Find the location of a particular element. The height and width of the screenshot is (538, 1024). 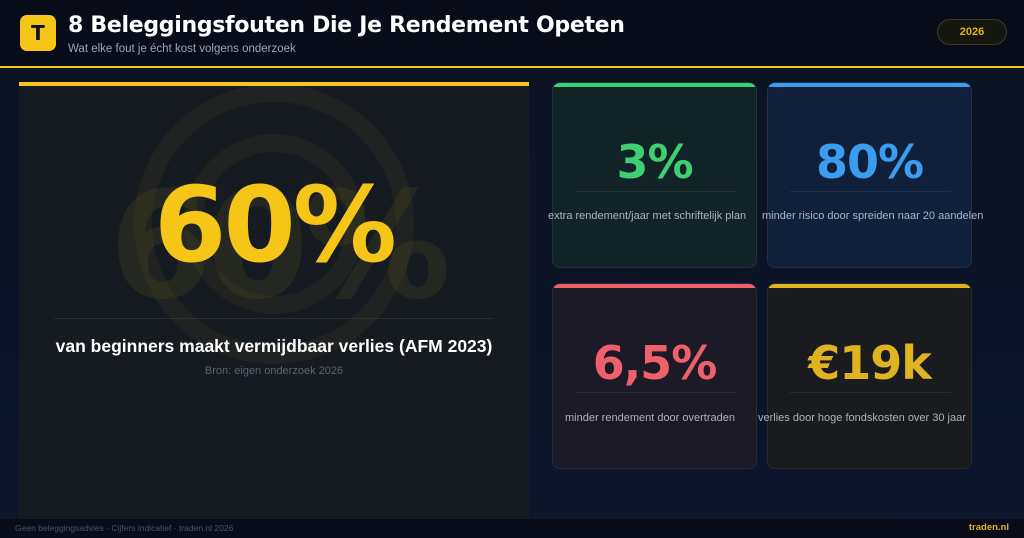

hero-ghost-value: 60% is located at coordinates (280, 246).